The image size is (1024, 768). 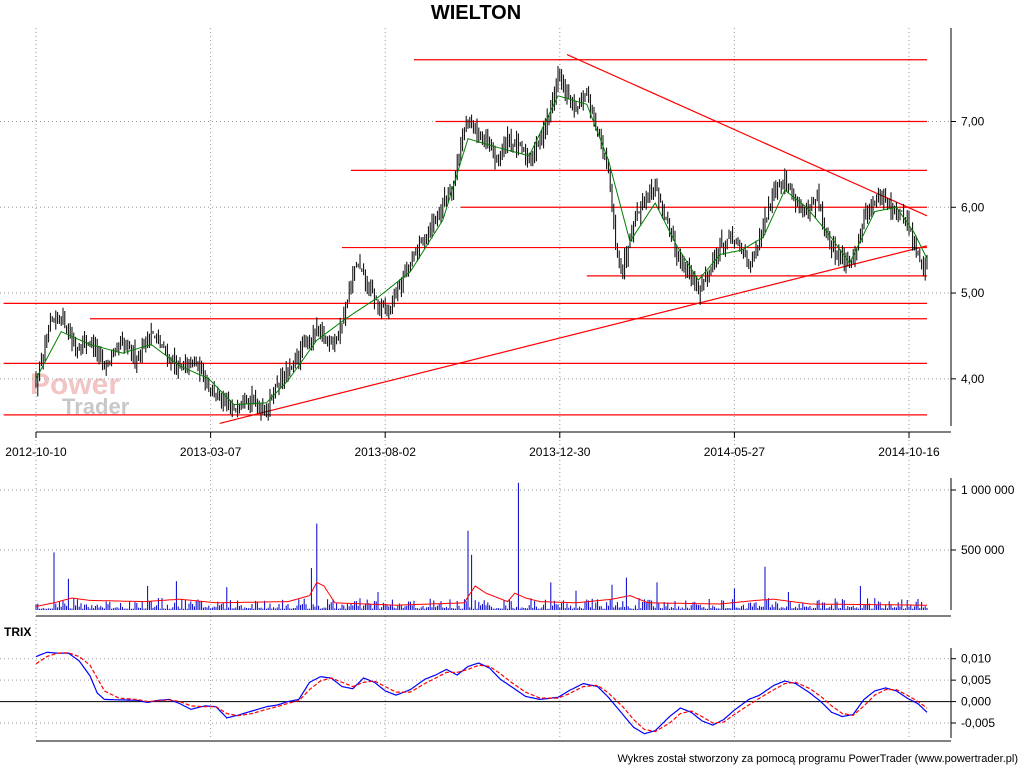 What do you see at coordinates (211, 452) in the screenshot?
I see `x-tick-label-1: 2013-03-07` at bounding box center [211, 452].